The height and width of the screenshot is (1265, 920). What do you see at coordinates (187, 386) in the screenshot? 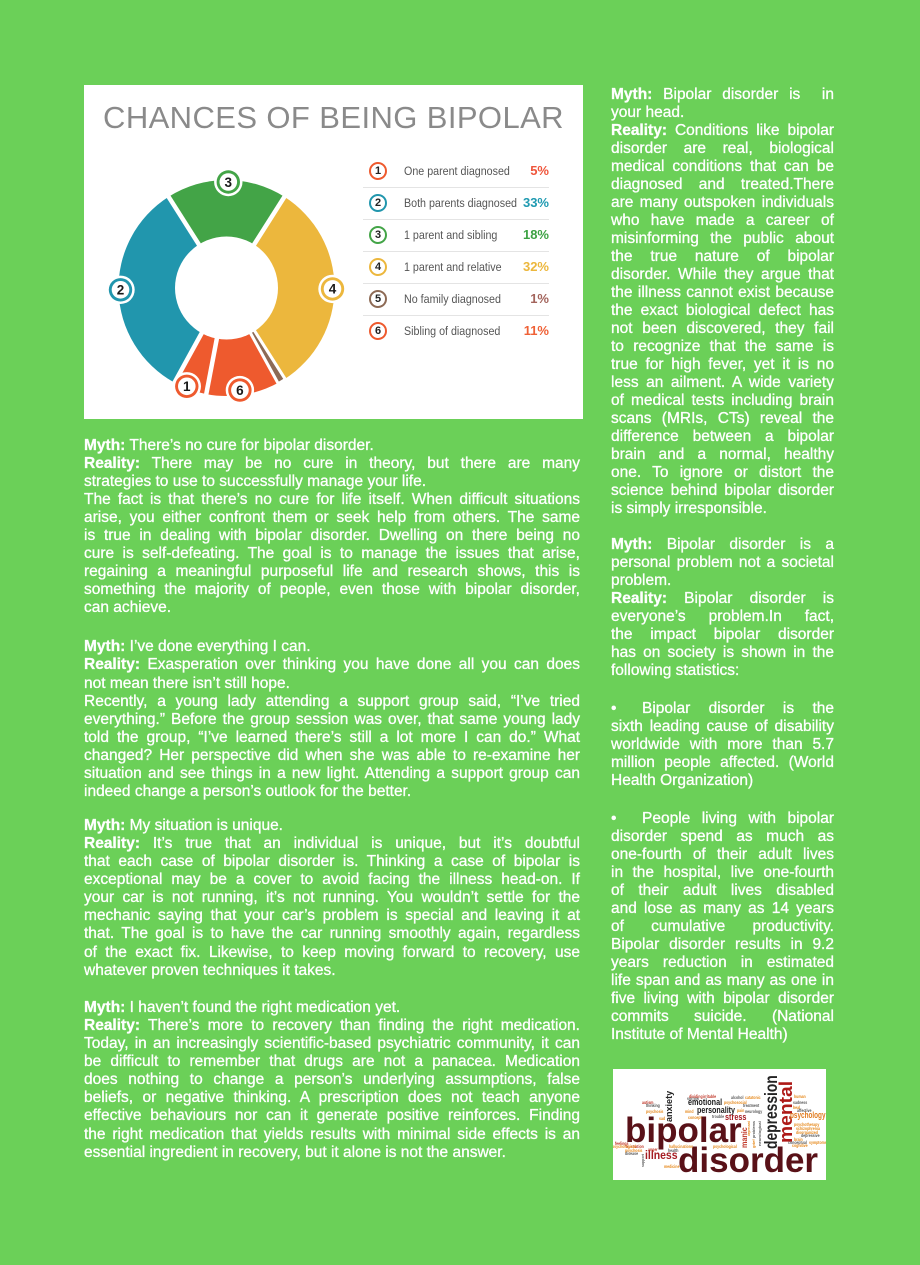
I see `svg-text: 1` at bounding box center [187, 386].